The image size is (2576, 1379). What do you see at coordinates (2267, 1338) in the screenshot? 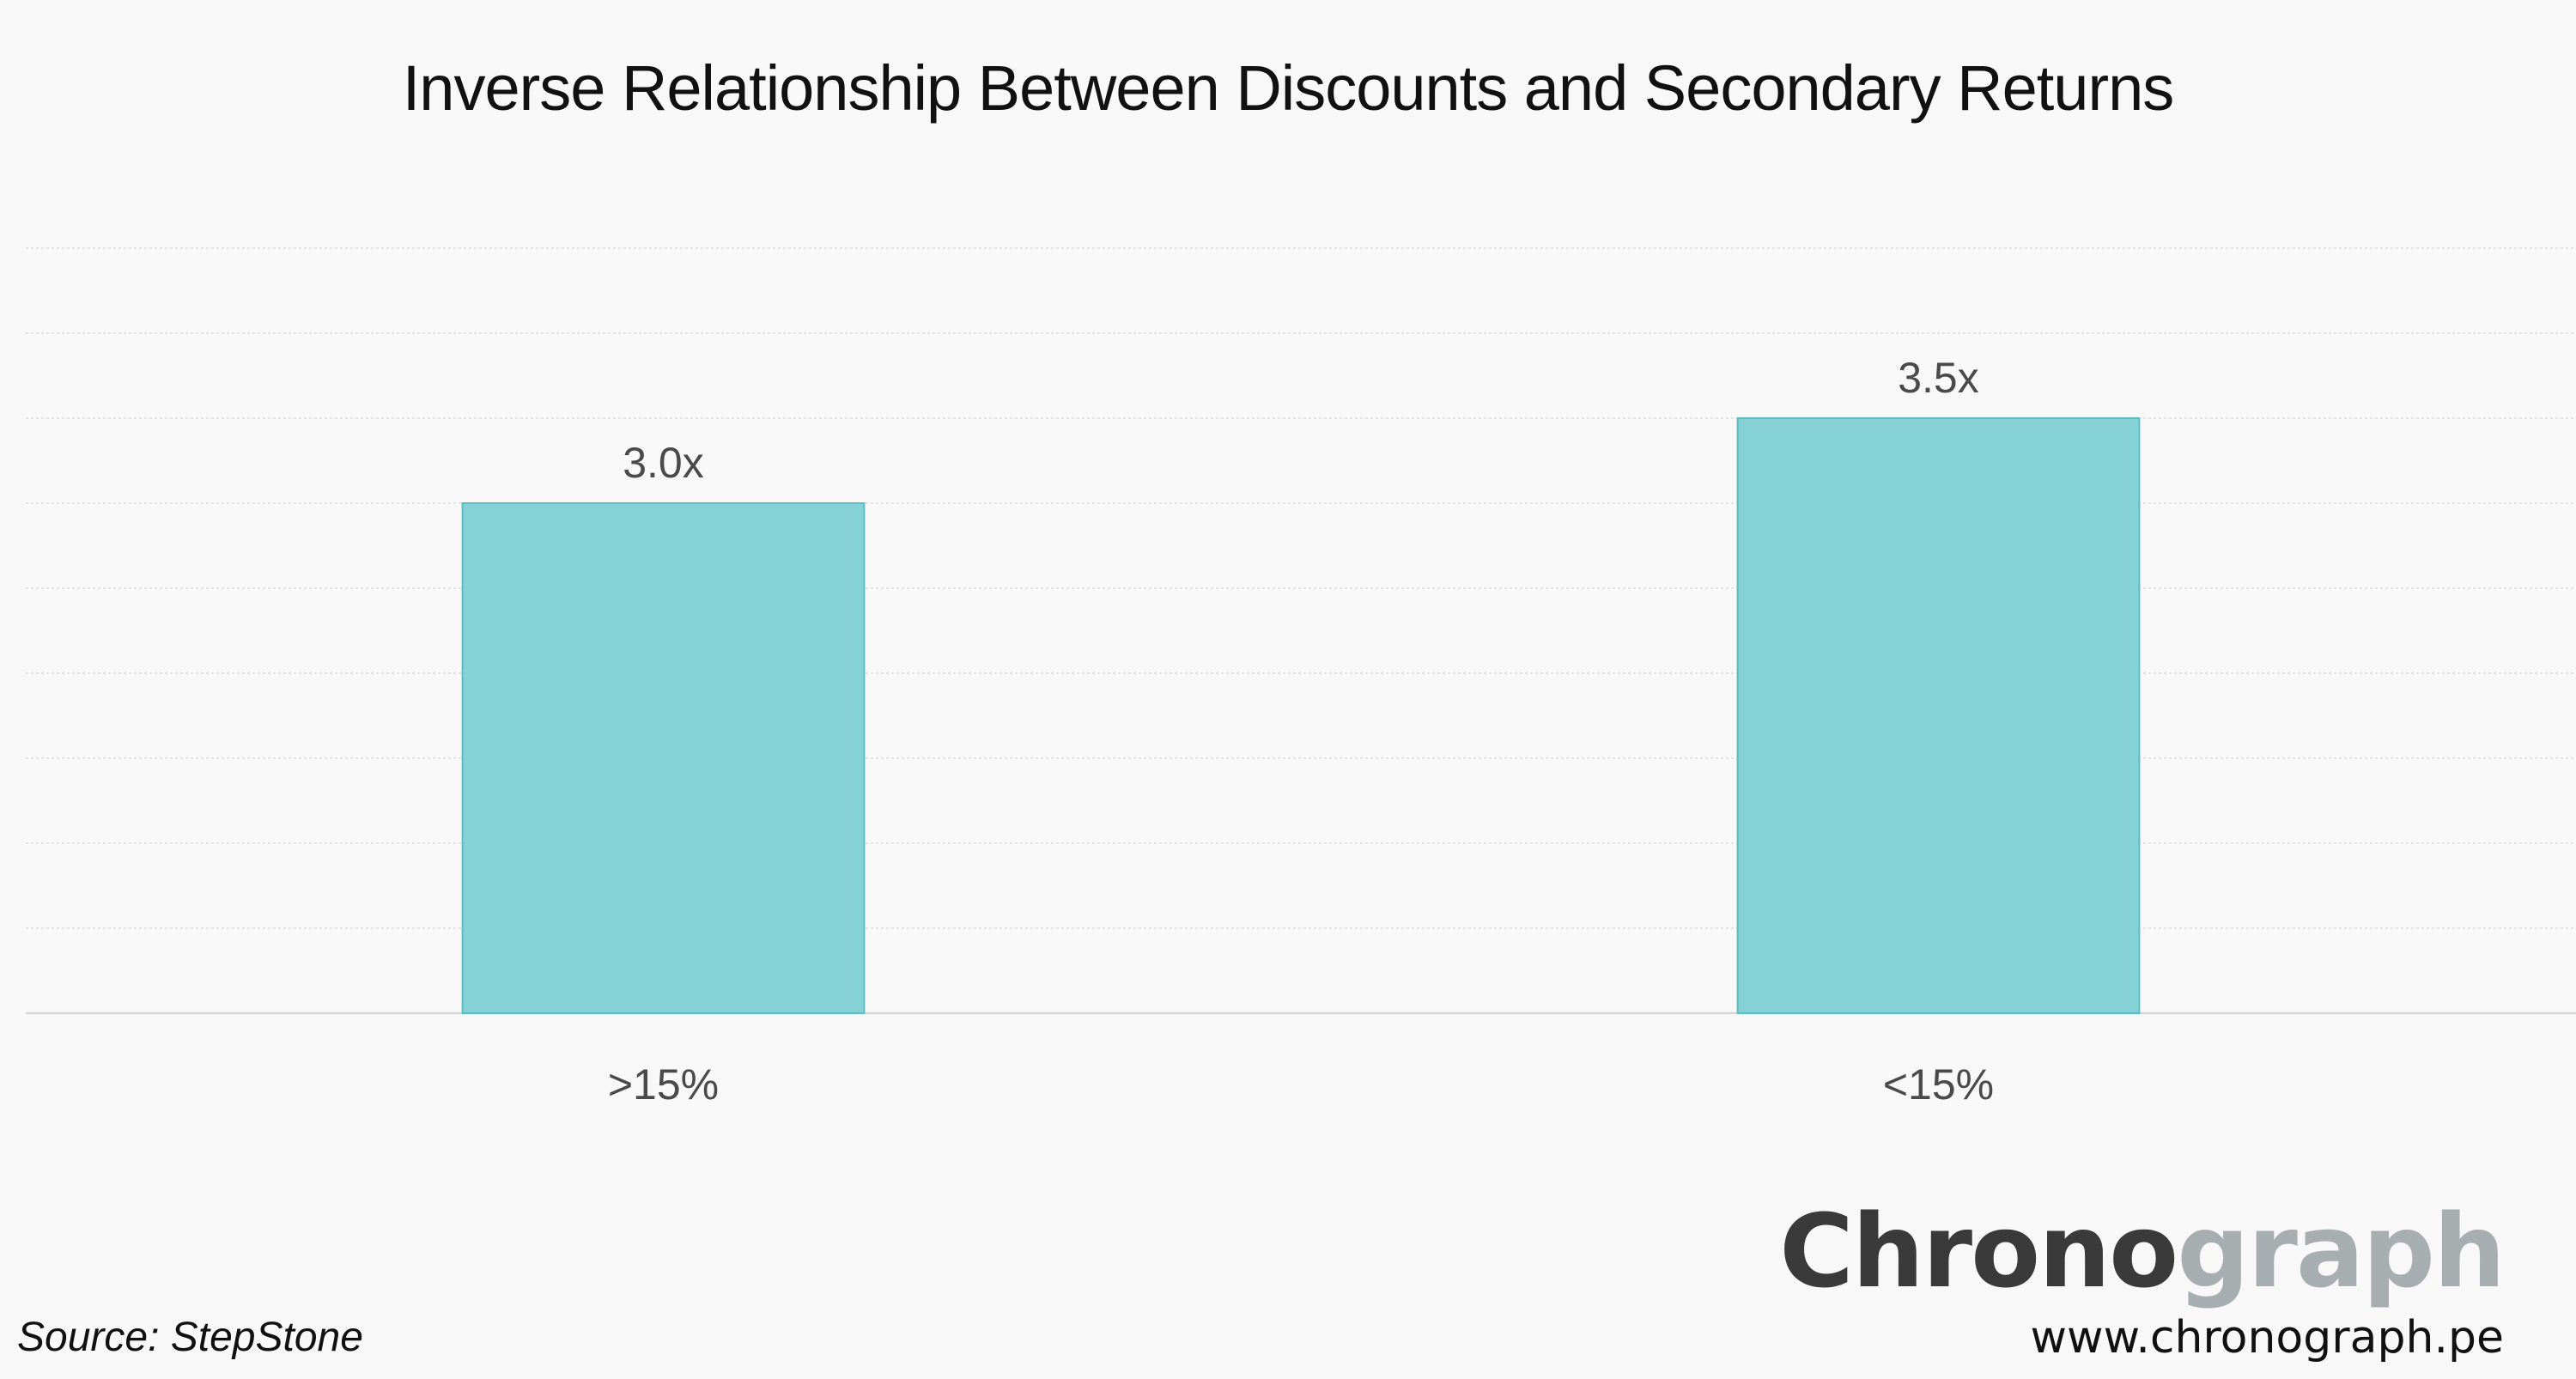
I see `website-link: www.chronograph.pe` at bounding box center [2267, 1338].